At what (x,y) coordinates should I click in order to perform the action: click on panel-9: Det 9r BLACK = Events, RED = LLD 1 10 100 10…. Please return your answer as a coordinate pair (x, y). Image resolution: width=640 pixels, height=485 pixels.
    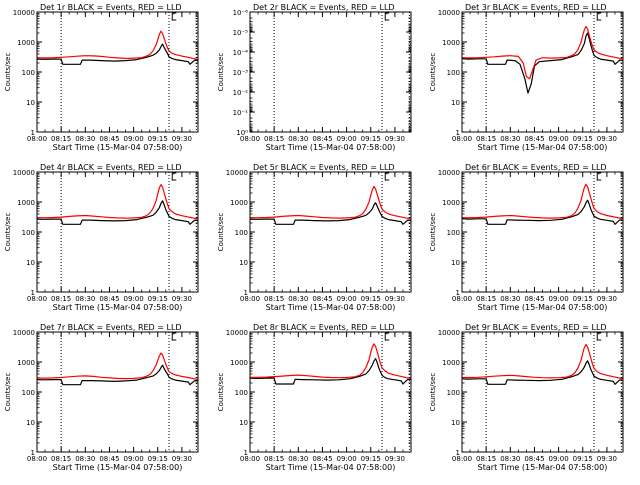
    Looking at the image, I should click on (526, 397).